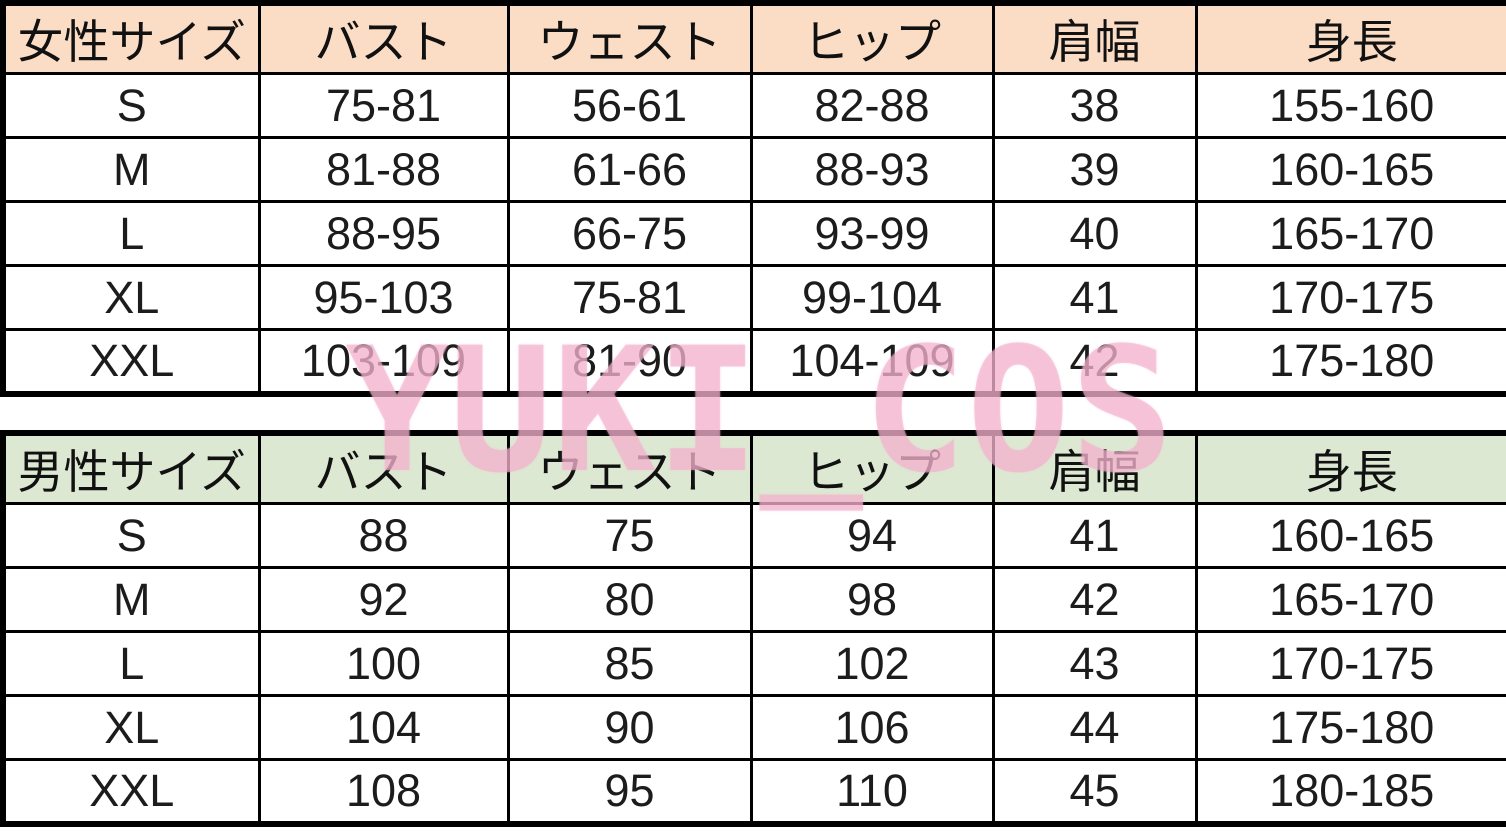 The width and height of the screenshot is (1506, 832). Describe the element at coordinates (1350, 791) in the screenshot. I see `height-cell: 180-185` at that location.